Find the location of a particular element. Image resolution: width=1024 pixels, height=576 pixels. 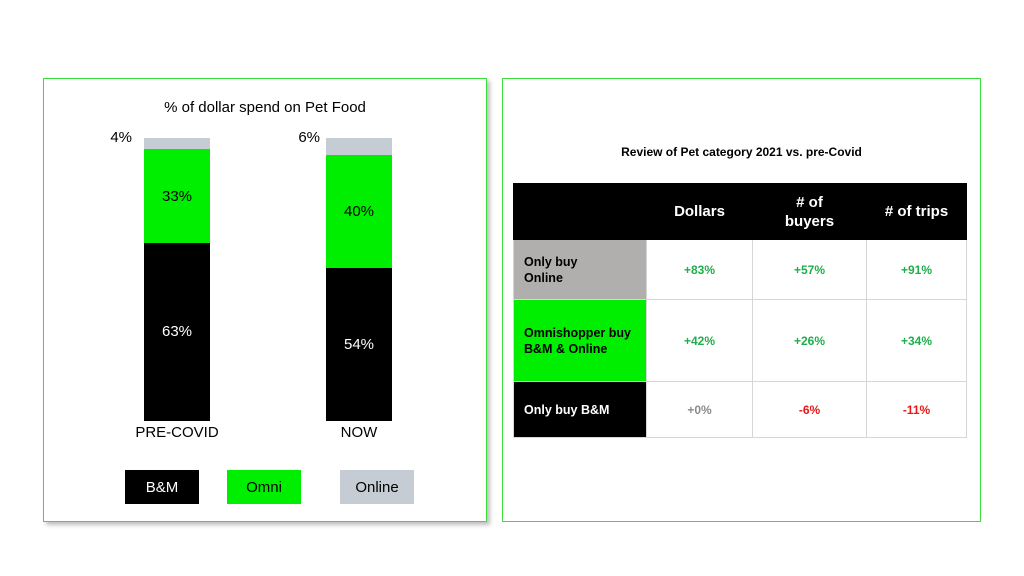

category-label-now: NOW is located at coordinates (359, 432).